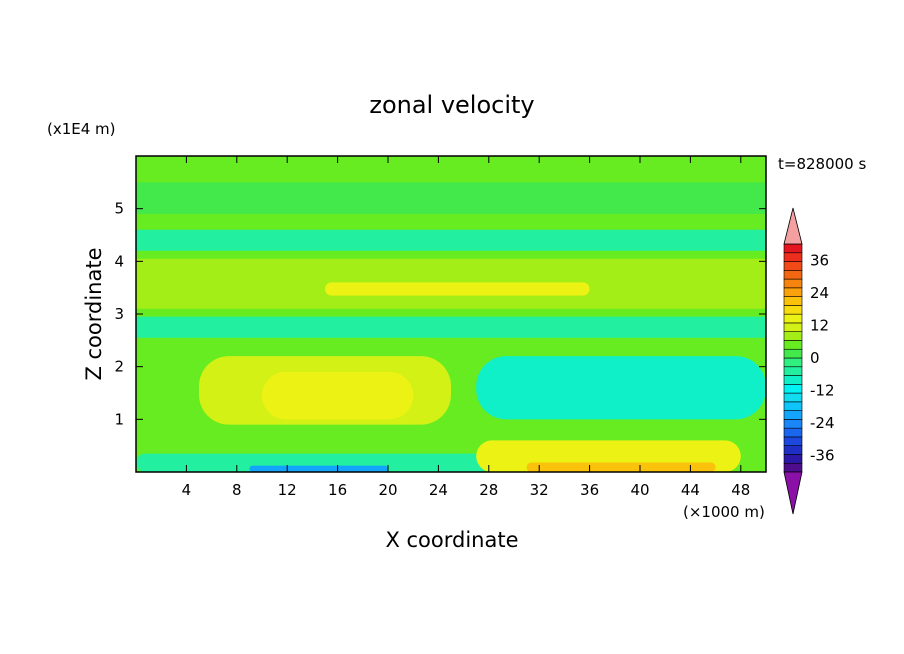 The height and width of the screenshot is (654, 904). Describe the element at coordinates (318, 468) in the screenshot. I see `contour-region-blue-bottom-core` at that location.